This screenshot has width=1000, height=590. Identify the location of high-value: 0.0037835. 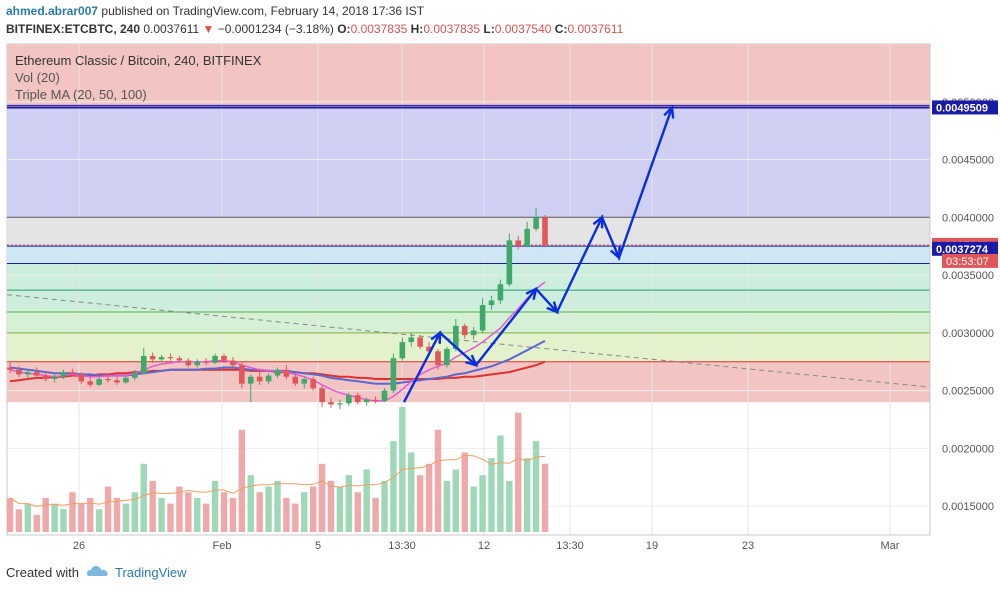
(452, 29).